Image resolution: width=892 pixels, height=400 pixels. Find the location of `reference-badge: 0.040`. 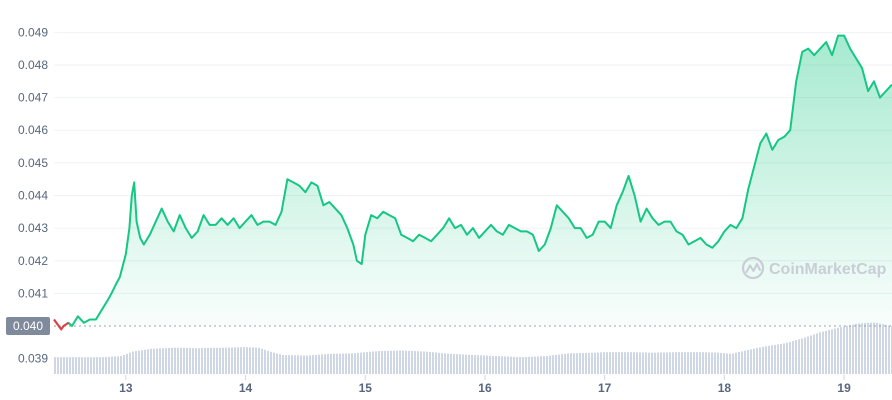

reference-badge: 0.040 is located at coordinates (28, 326).